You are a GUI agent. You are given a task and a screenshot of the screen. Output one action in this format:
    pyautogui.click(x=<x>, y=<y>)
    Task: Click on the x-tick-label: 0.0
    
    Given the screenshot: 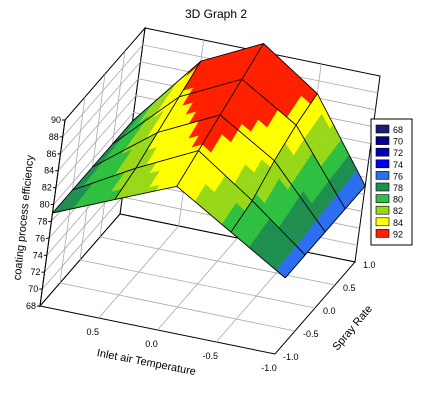 What is the action you would take?
    pyautogui.click(x=151, y=344)
    